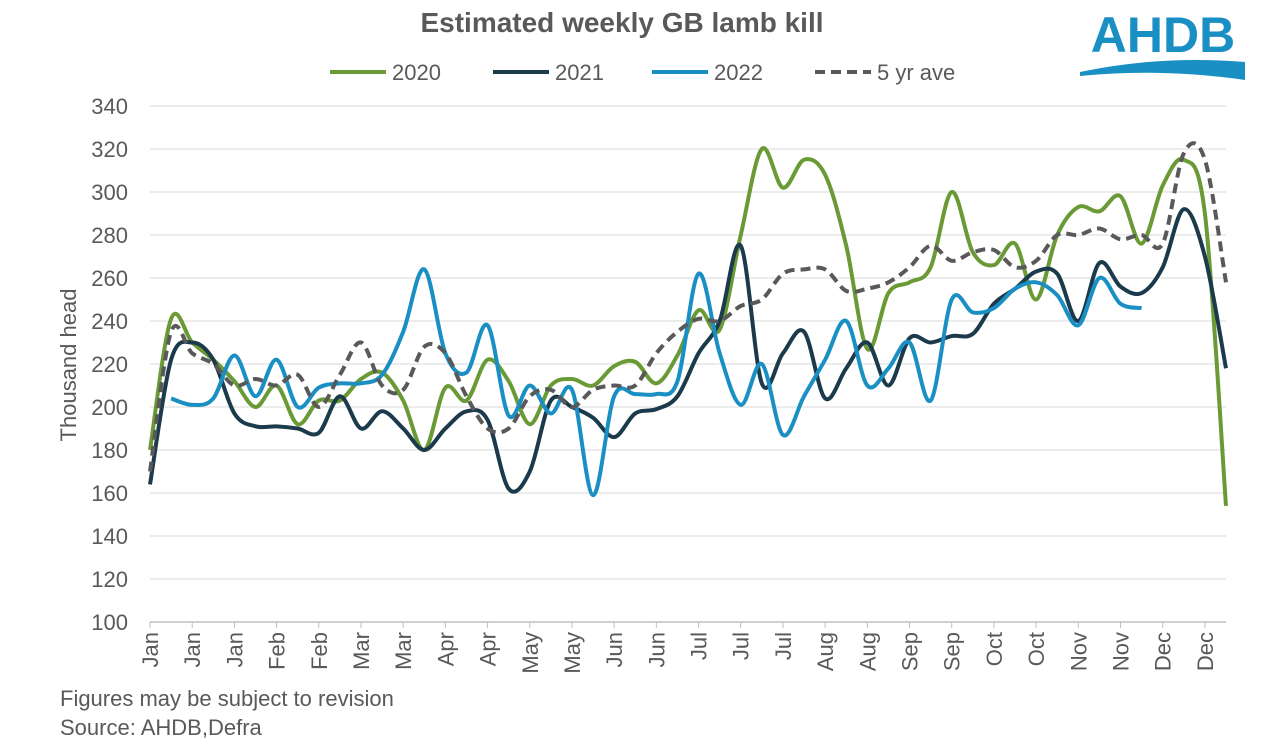 The image size is (1284, 752). What do you see at coordinates (109, 235) in the screenshot?
I see `y-tick-label: 280` at bounding box center [109, 235].